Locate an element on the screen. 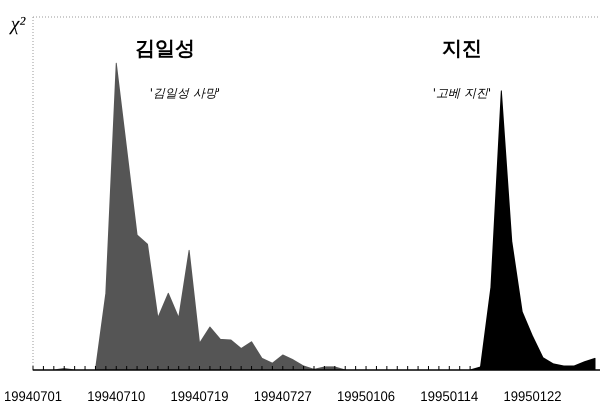 The height and width of the screenshot is (412, 603). text: 김일성 is located at coordinates (165, 48).